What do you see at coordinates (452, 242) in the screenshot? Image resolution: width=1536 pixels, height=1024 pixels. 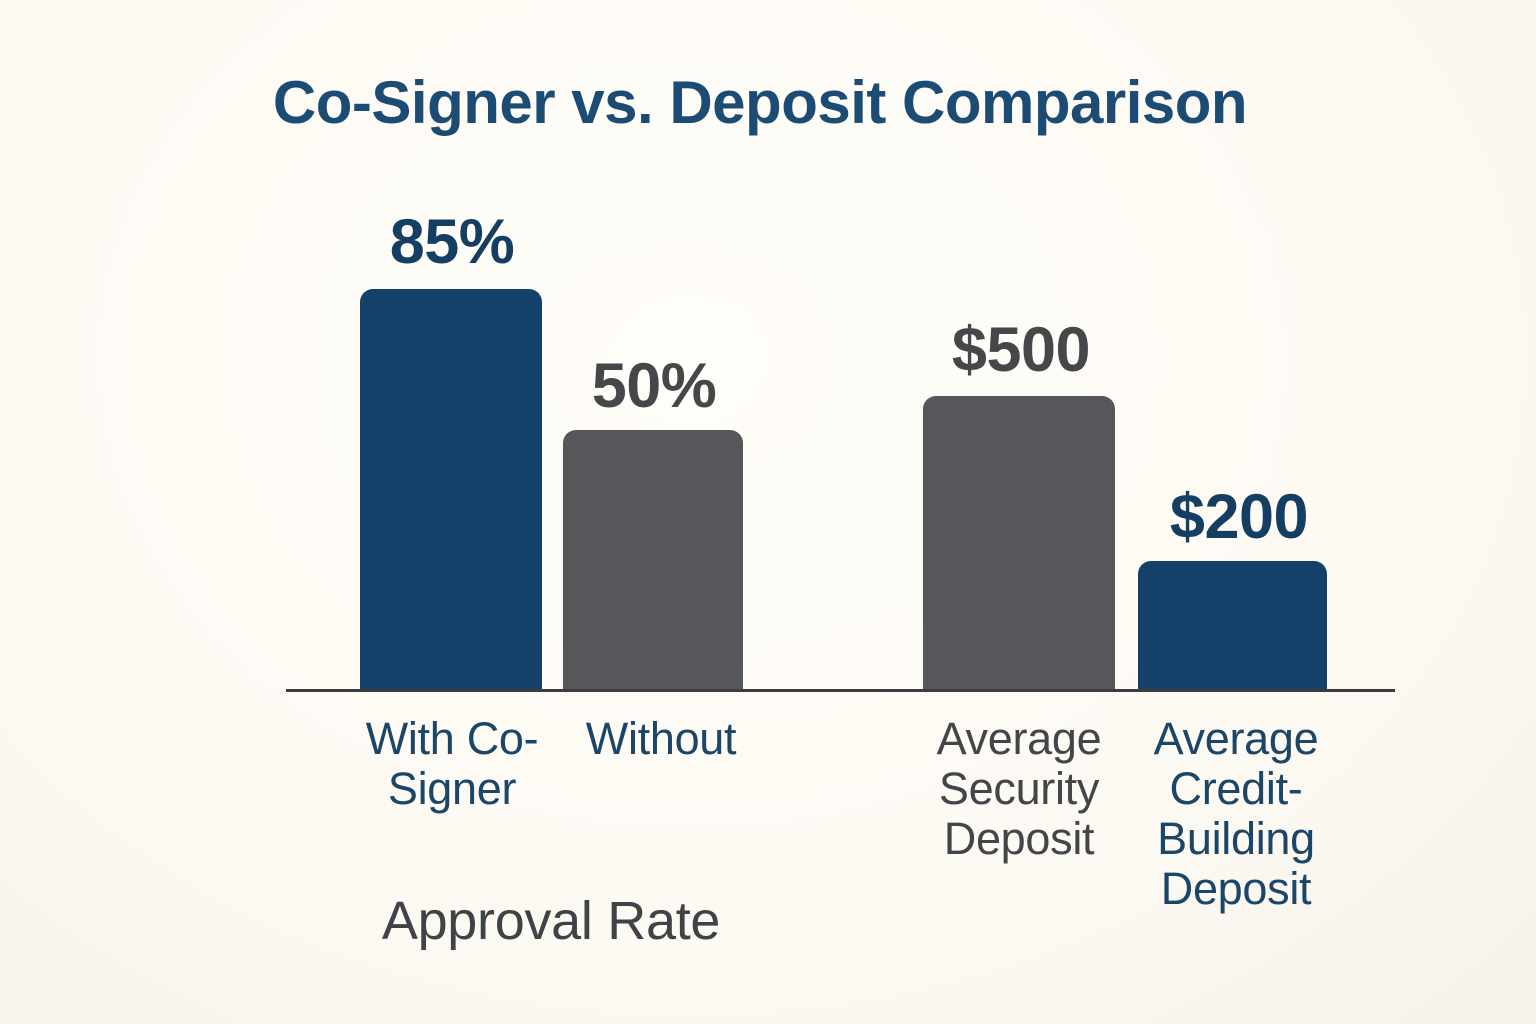 I see `value-label-with-cosigner: 85%` at bounding box center [452, 242].